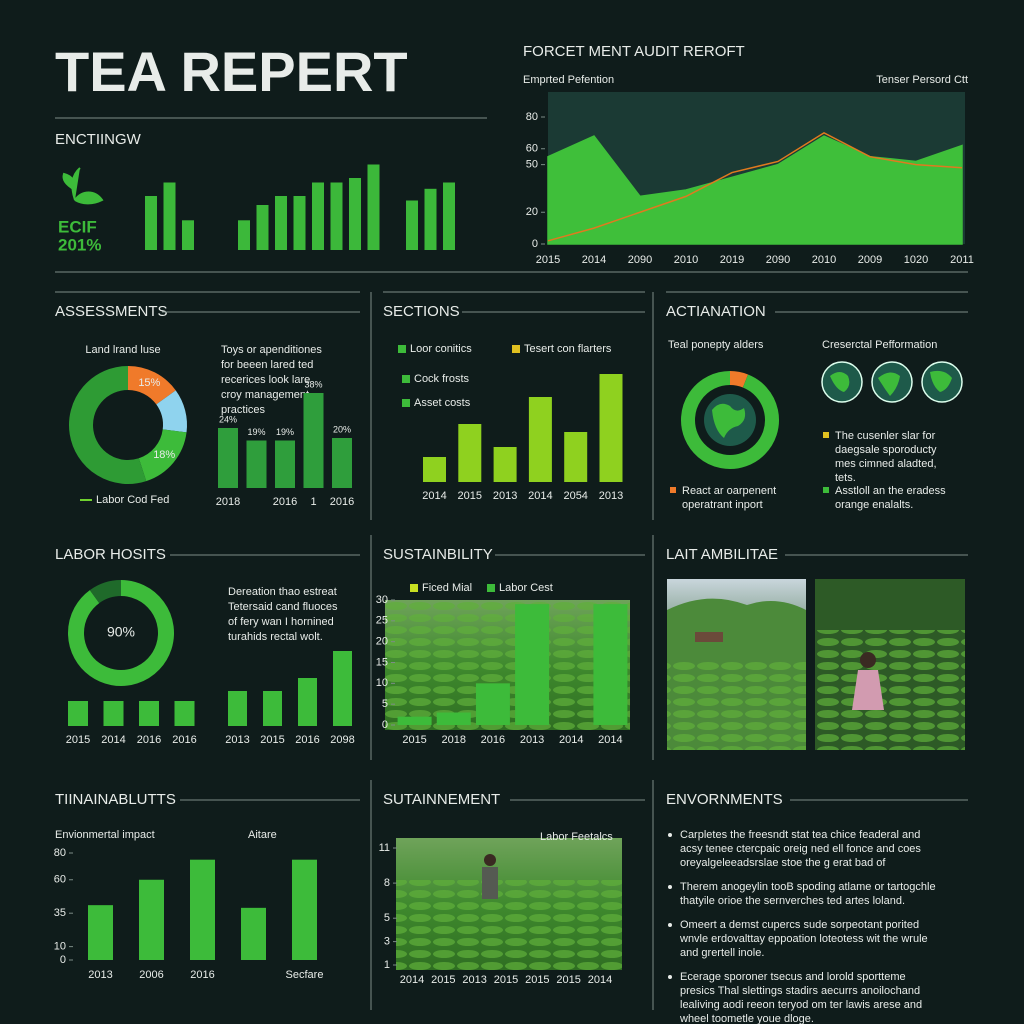 The image size is (1024, 1024). What do you see at coordinates (63, 960) in the screenshot?
I see `y-tick-label: 0` at bounding box center [63, 960].